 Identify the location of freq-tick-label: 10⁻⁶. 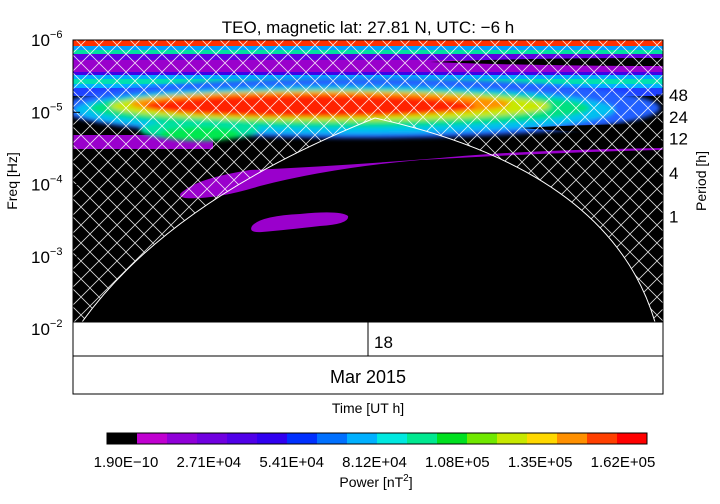
(46, 39).